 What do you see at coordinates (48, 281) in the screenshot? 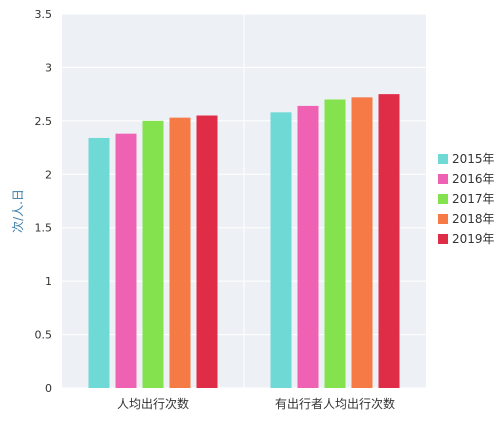
I see `y-tick-label: 1` at bounding box center [48, 281].